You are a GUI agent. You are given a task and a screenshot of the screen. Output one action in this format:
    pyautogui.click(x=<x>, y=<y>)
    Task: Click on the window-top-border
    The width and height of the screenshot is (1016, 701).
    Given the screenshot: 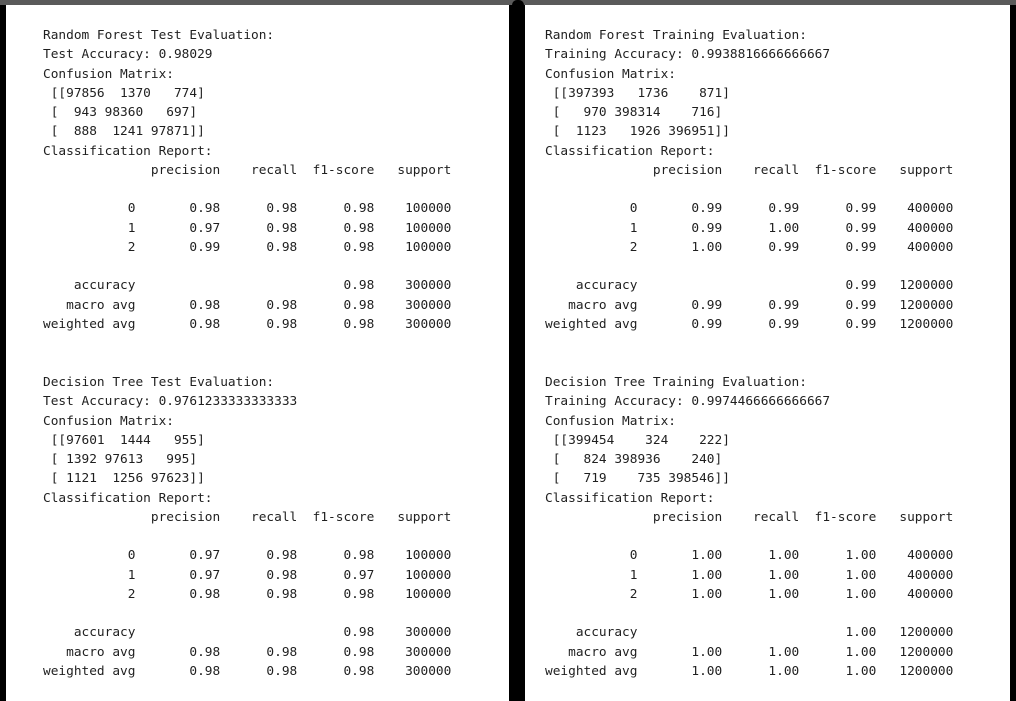 What is the action you would take?
    pyautogui.click(x=508, y=2)
    